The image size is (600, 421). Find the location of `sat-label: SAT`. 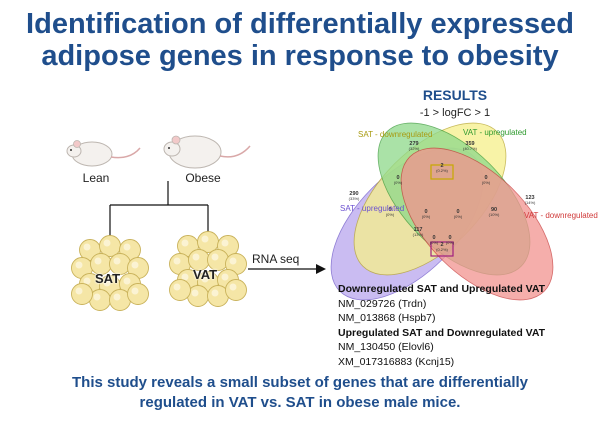

sat-label: SAT is located at coordinates (108, 278).